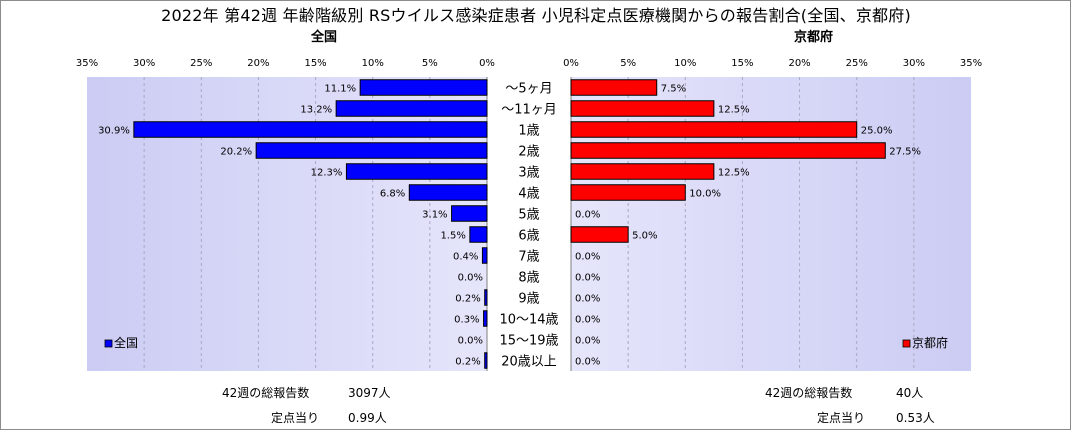 The width and height of the screenshot is (1072, 431). What do you see at coordinates (528, 236) in the screenshot?
I see `category-label: 6歳` at bounding box center [528, 236].